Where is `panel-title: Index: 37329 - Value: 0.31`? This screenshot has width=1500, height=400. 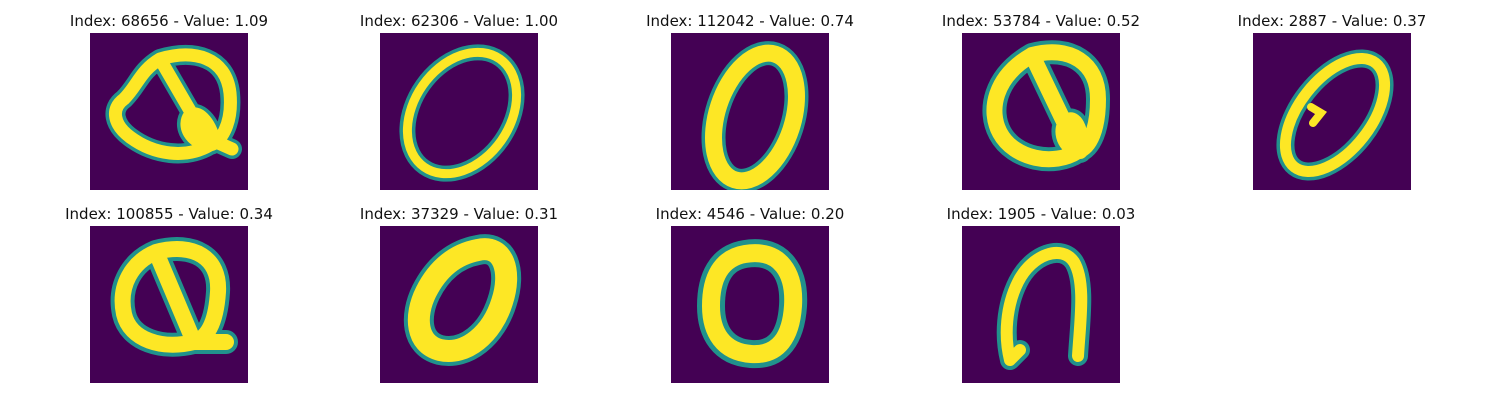
panel-title: Index: 37329 - Value: 0.31 is located at coordinates (459, 214).